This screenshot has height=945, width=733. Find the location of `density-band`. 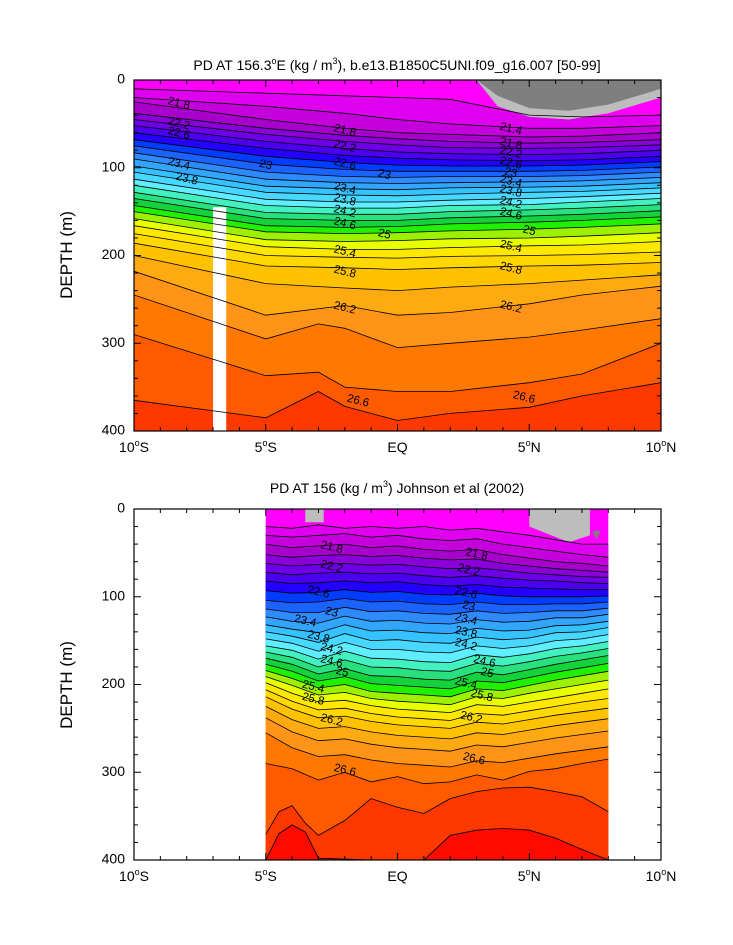

density-band is located at coordinates (397, 406).